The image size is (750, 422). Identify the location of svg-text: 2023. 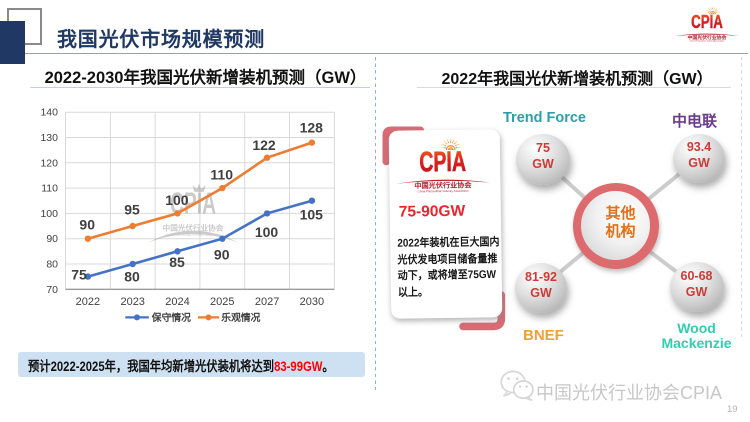
(132, 302).